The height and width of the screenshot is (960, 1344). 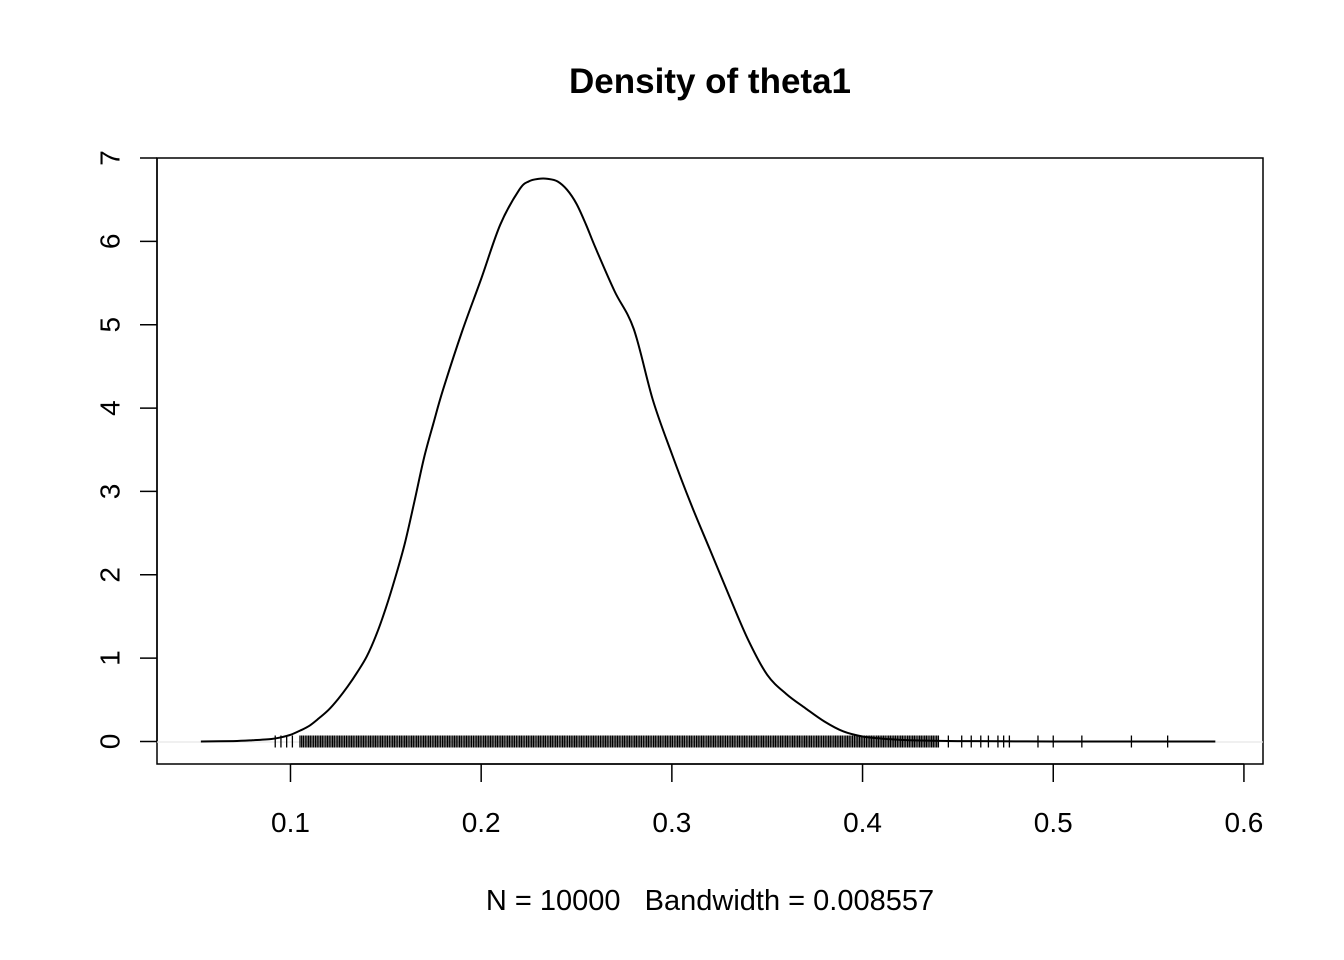 I want to click on y-tick-label: 6, so click(x=110, y=242).